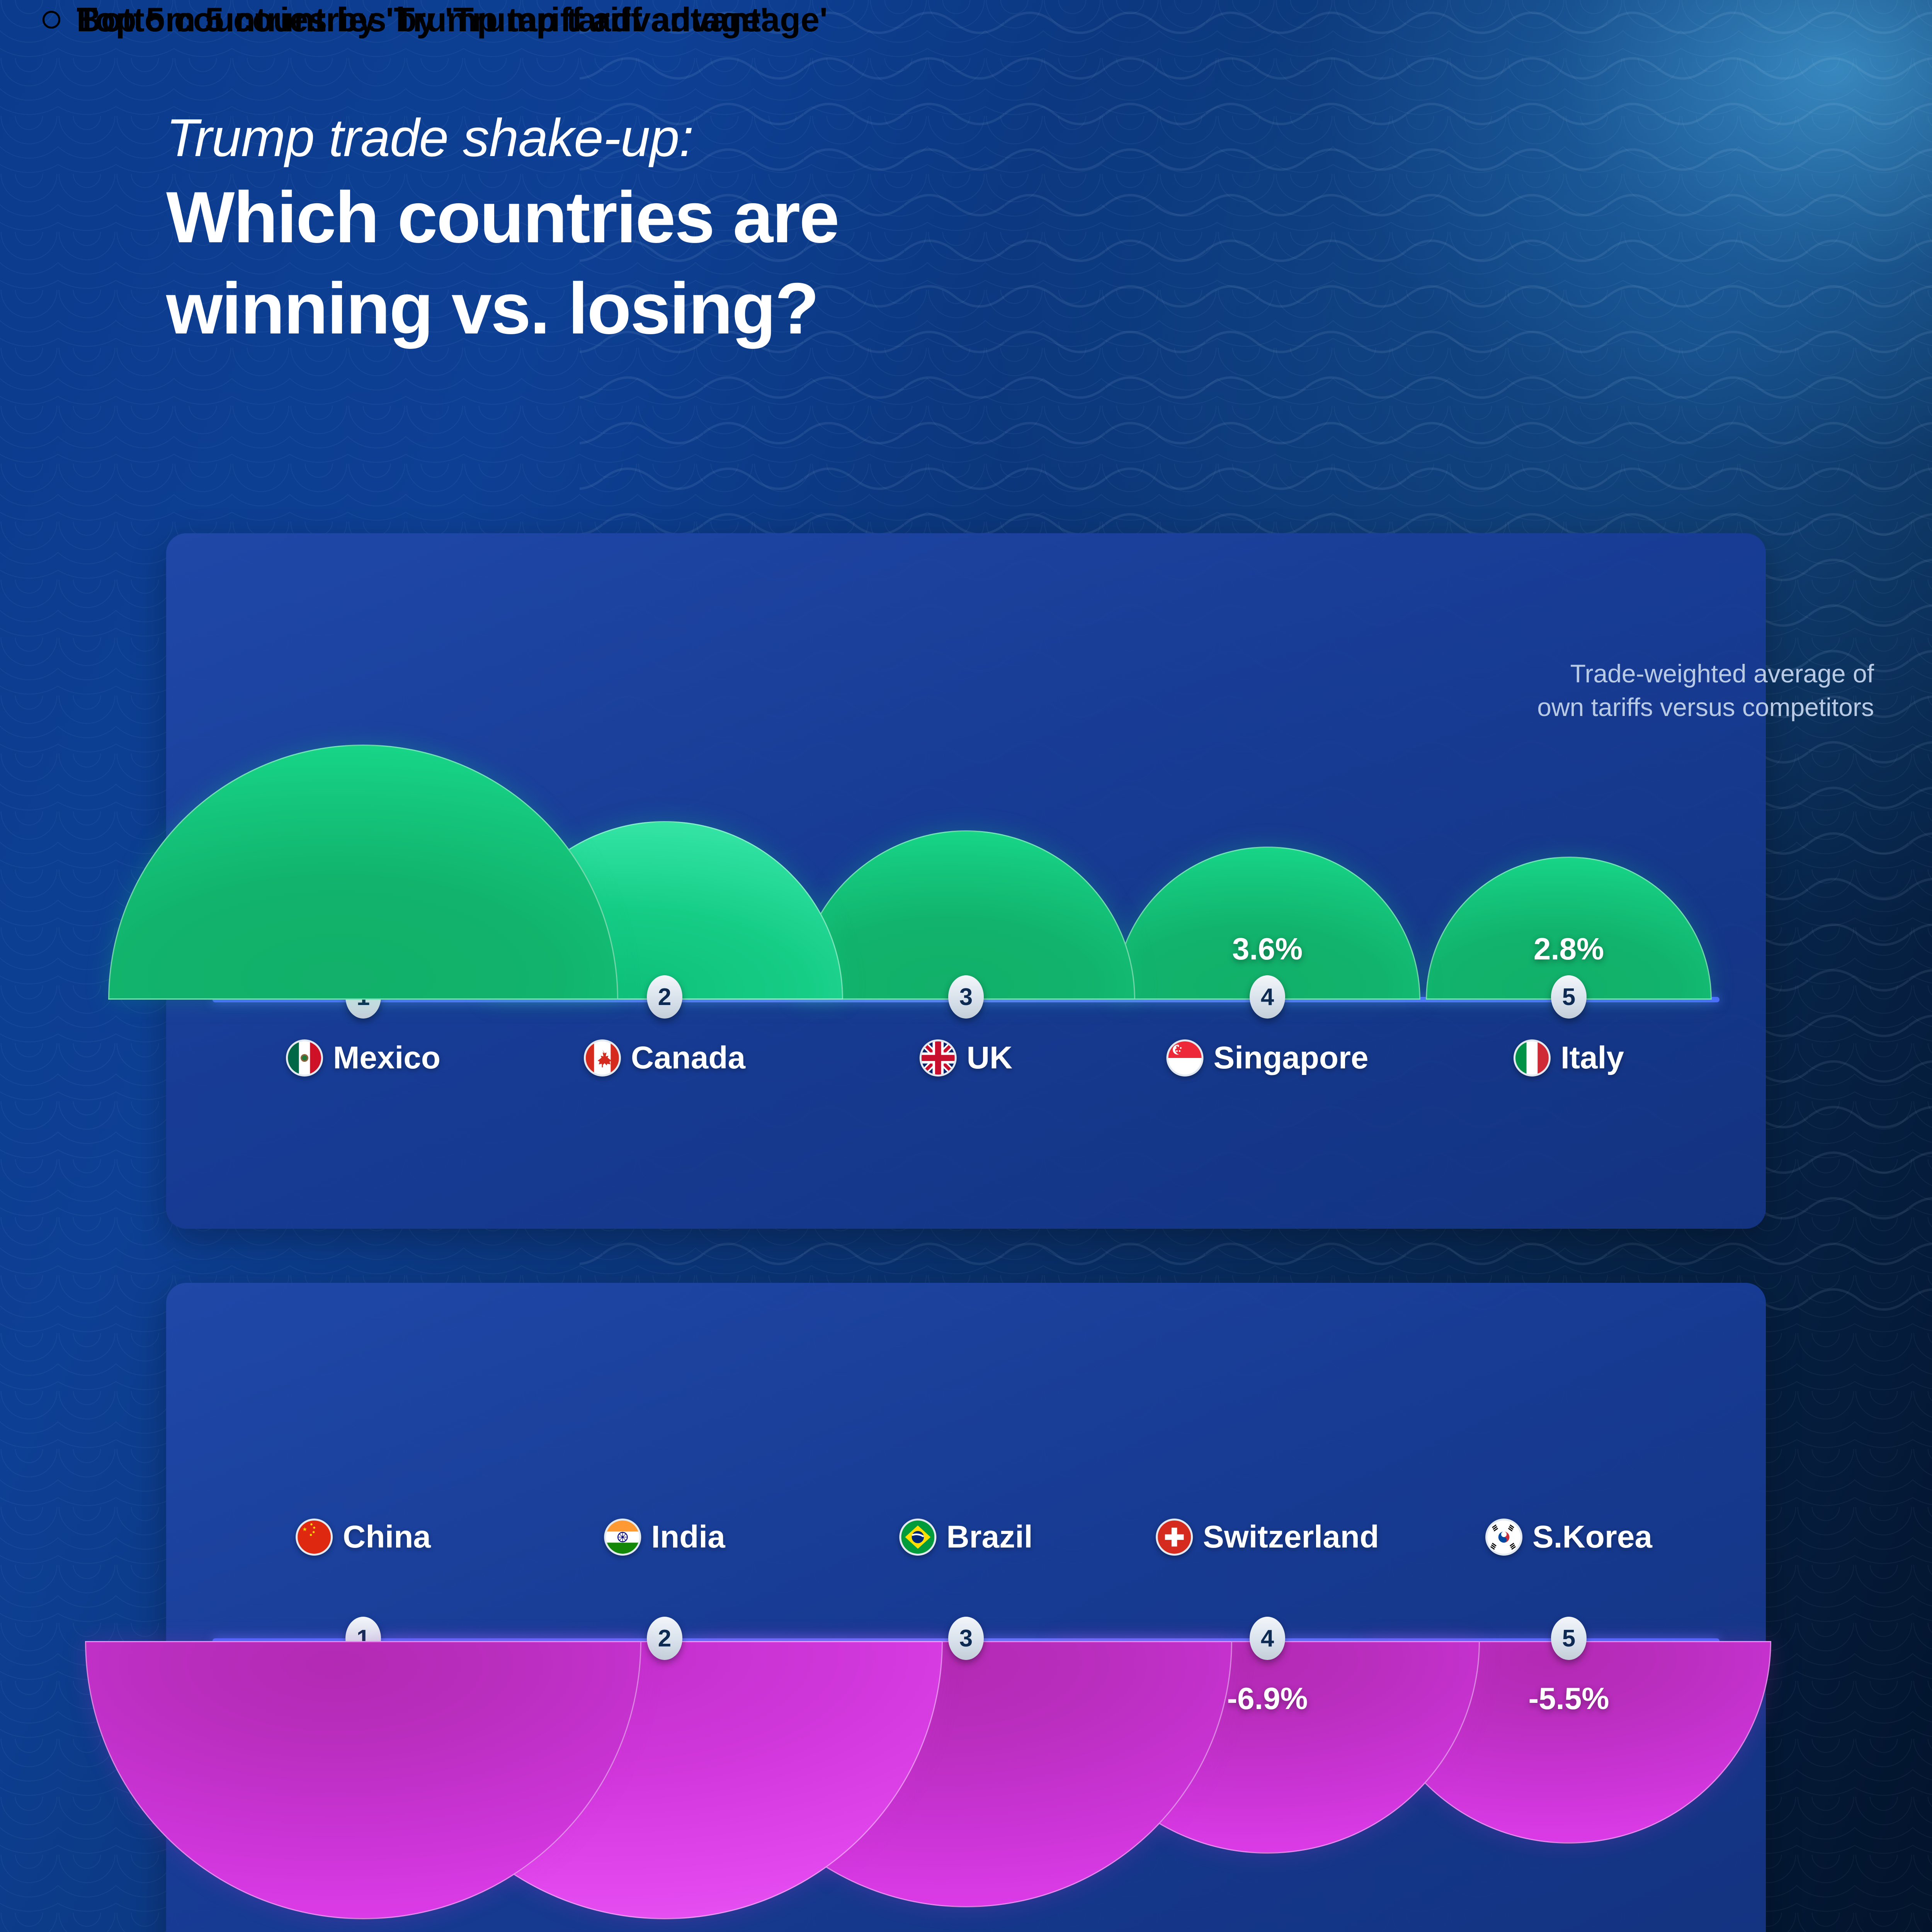 The height and width of the screenshot is (1932, 1932). Describe the element at coordinates (688, 1057) in the screenshot. I see `country-name: Canada` at that location.